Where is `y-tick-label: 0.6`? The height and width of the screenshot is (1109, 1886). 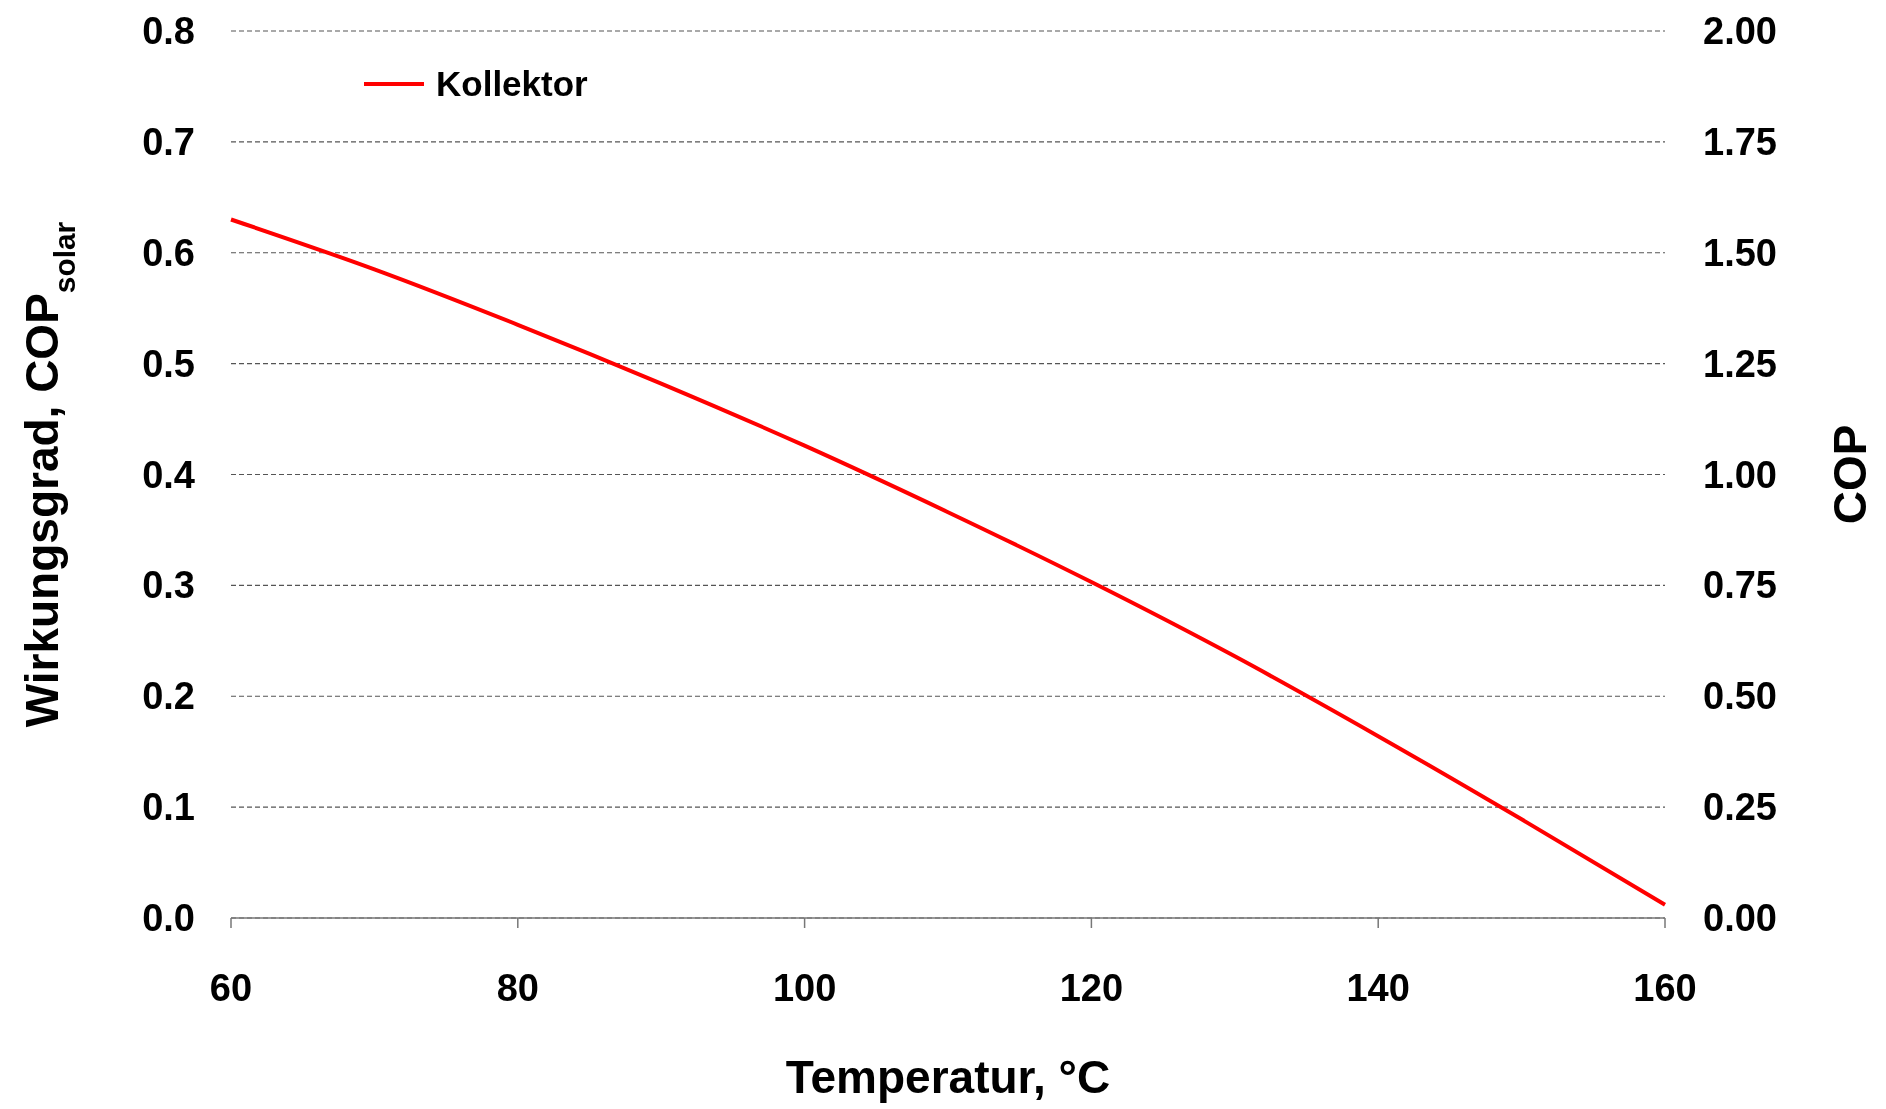
y-tick-label: 0.6 is located at coordinates (168, 252).